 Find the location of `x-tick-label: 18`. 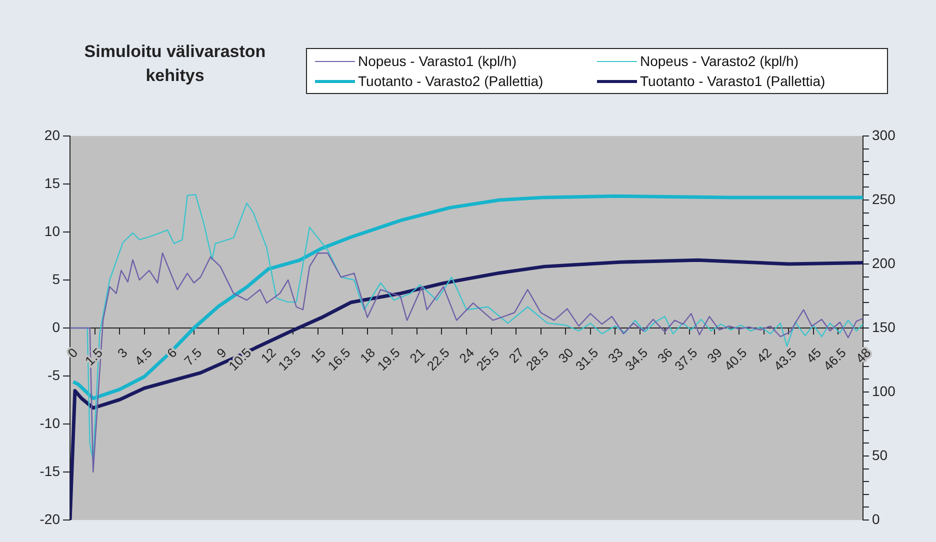

x-tick-label: 18 is located at coordinates (367, 355).